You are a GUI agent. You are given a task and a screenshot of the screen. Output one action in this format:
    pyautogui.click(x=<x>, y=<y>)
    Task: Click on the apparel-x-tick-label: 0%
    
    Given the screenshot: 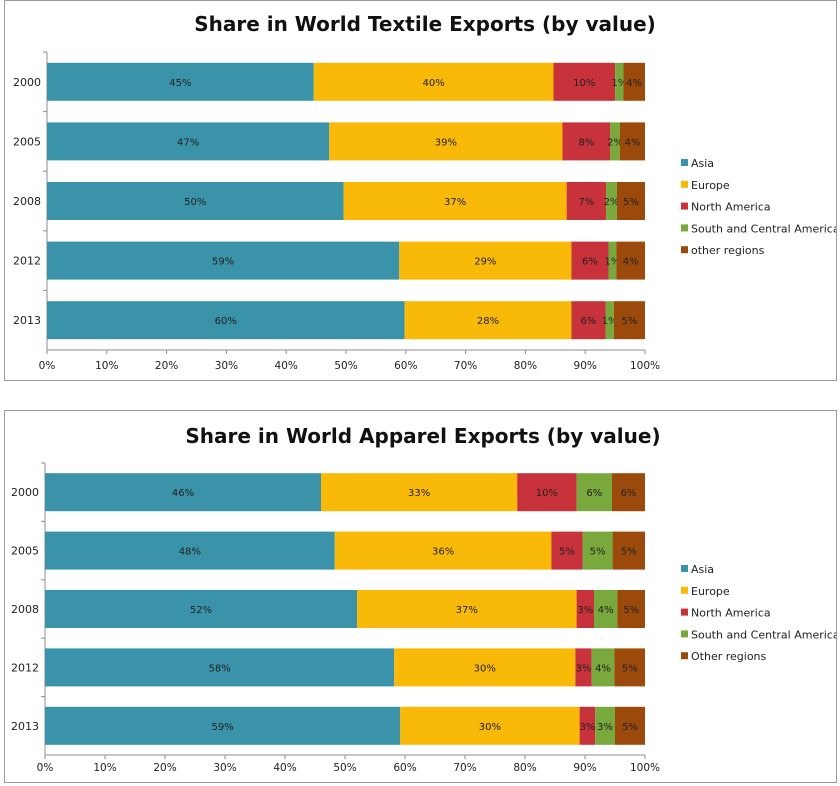 What is the action you would take?
    pyautogui.click(x=45, y=768)
    